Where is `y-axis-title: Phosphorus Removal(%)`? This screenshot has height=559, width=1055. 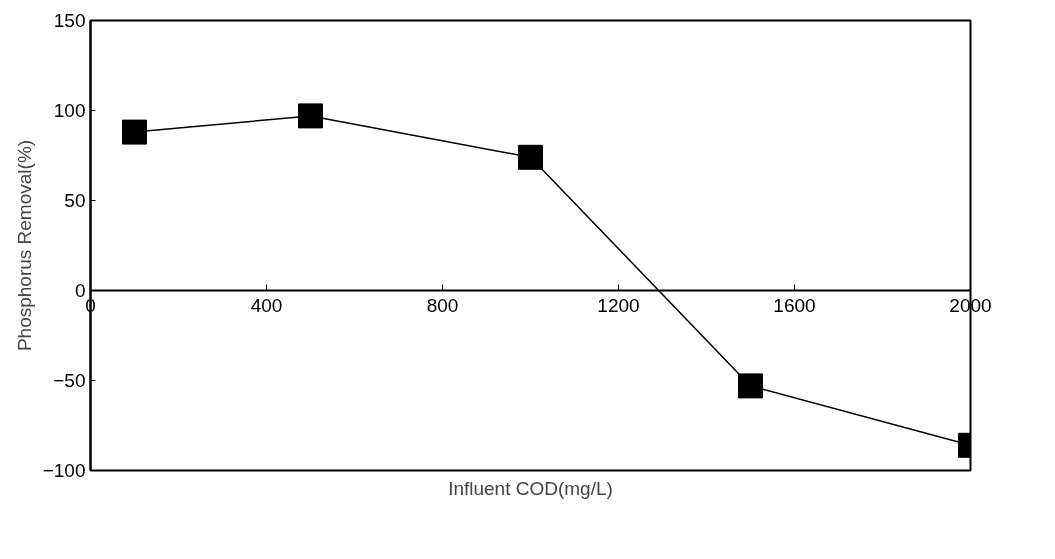 y-axis-title: Phosphorus Removal(%) is located at coordinates (24, 245).